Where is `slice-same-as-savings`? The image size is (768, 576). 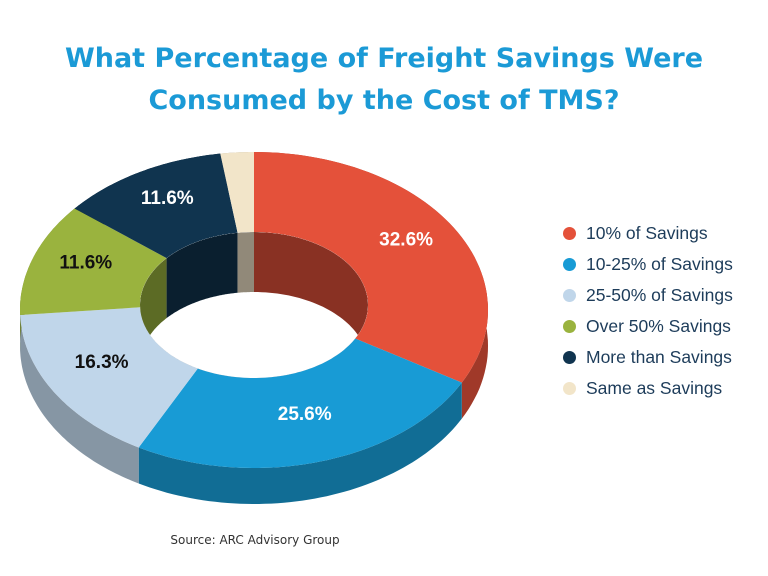 slice-same-as-savings is located at coordinates (237, 192).